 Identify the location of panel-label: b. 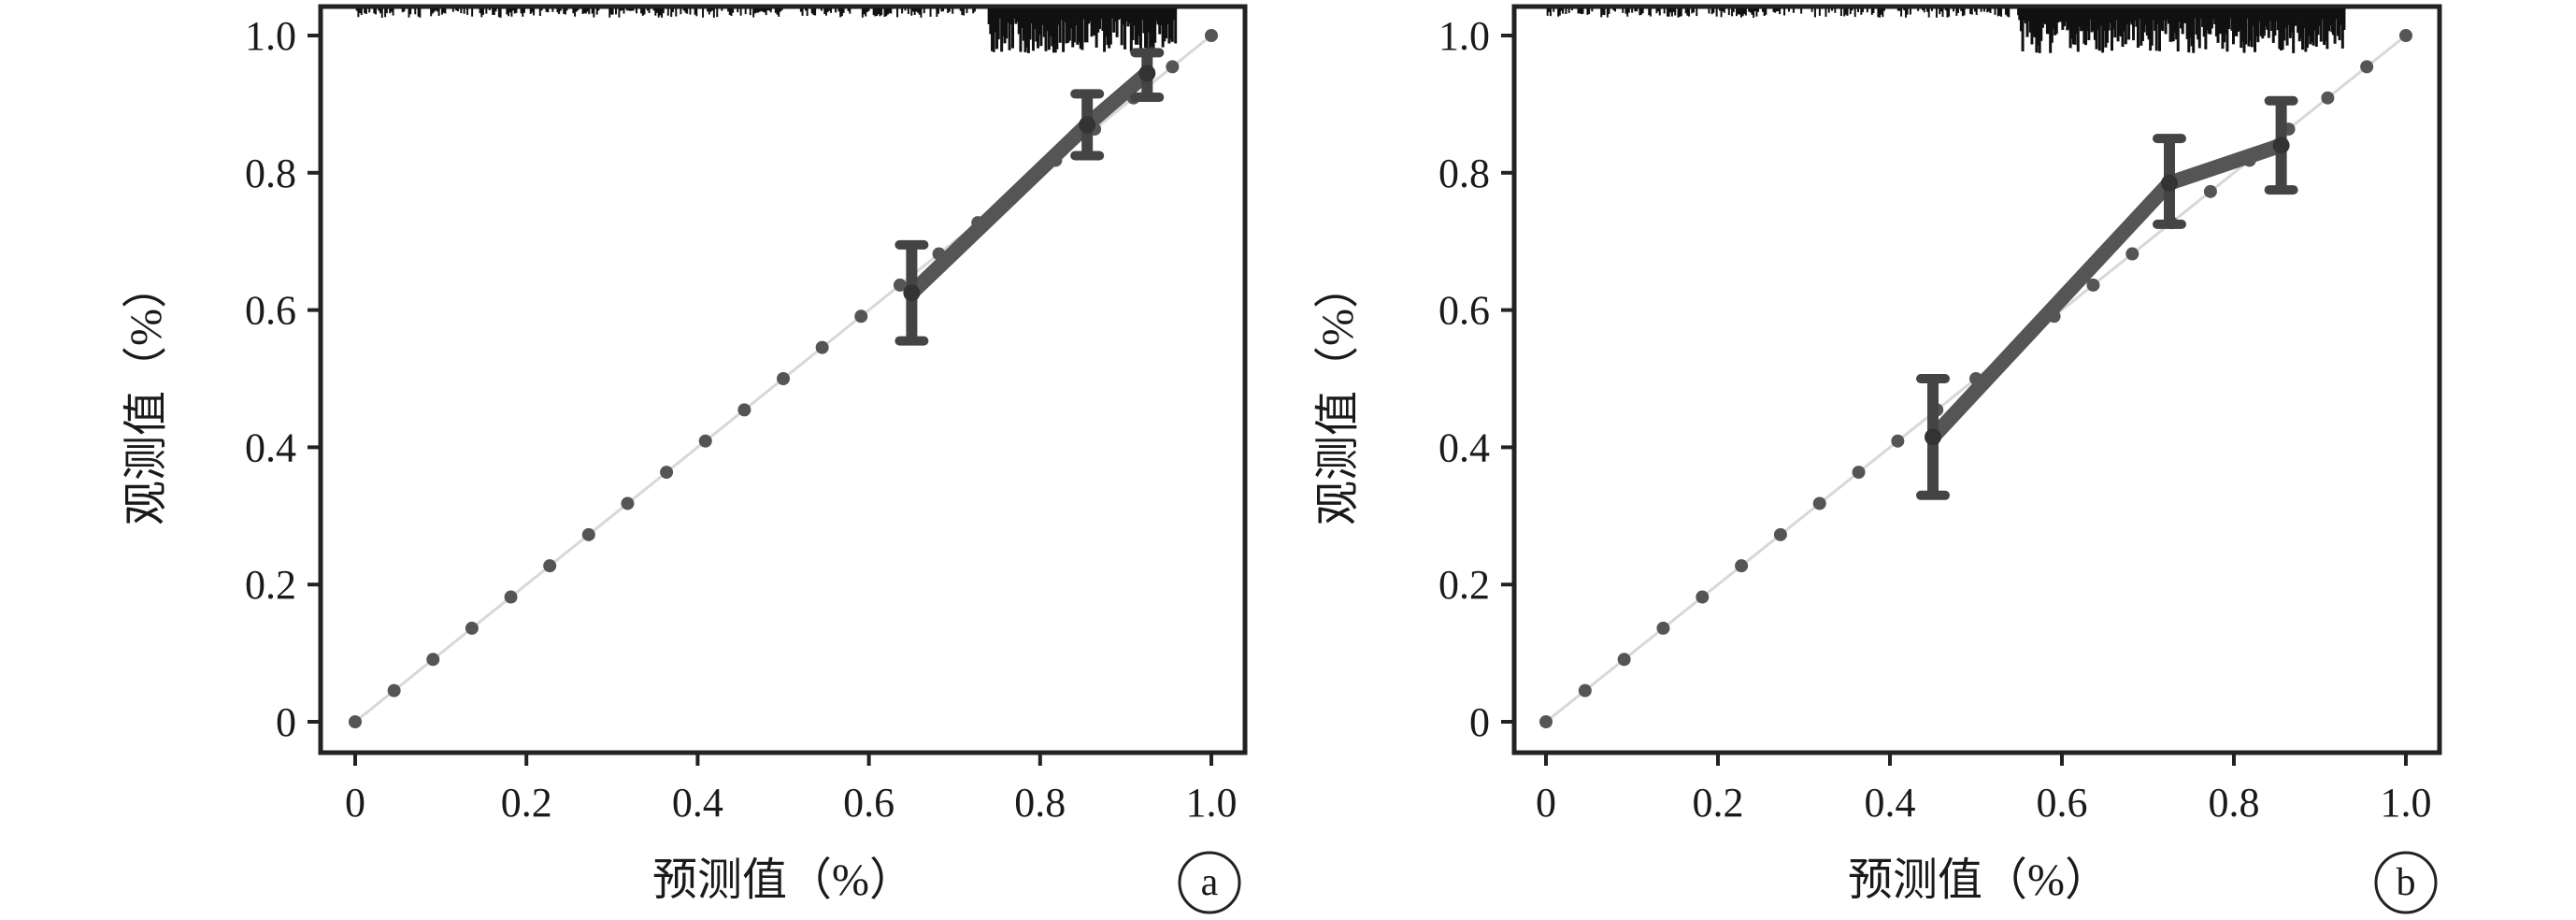
(2406, 882).